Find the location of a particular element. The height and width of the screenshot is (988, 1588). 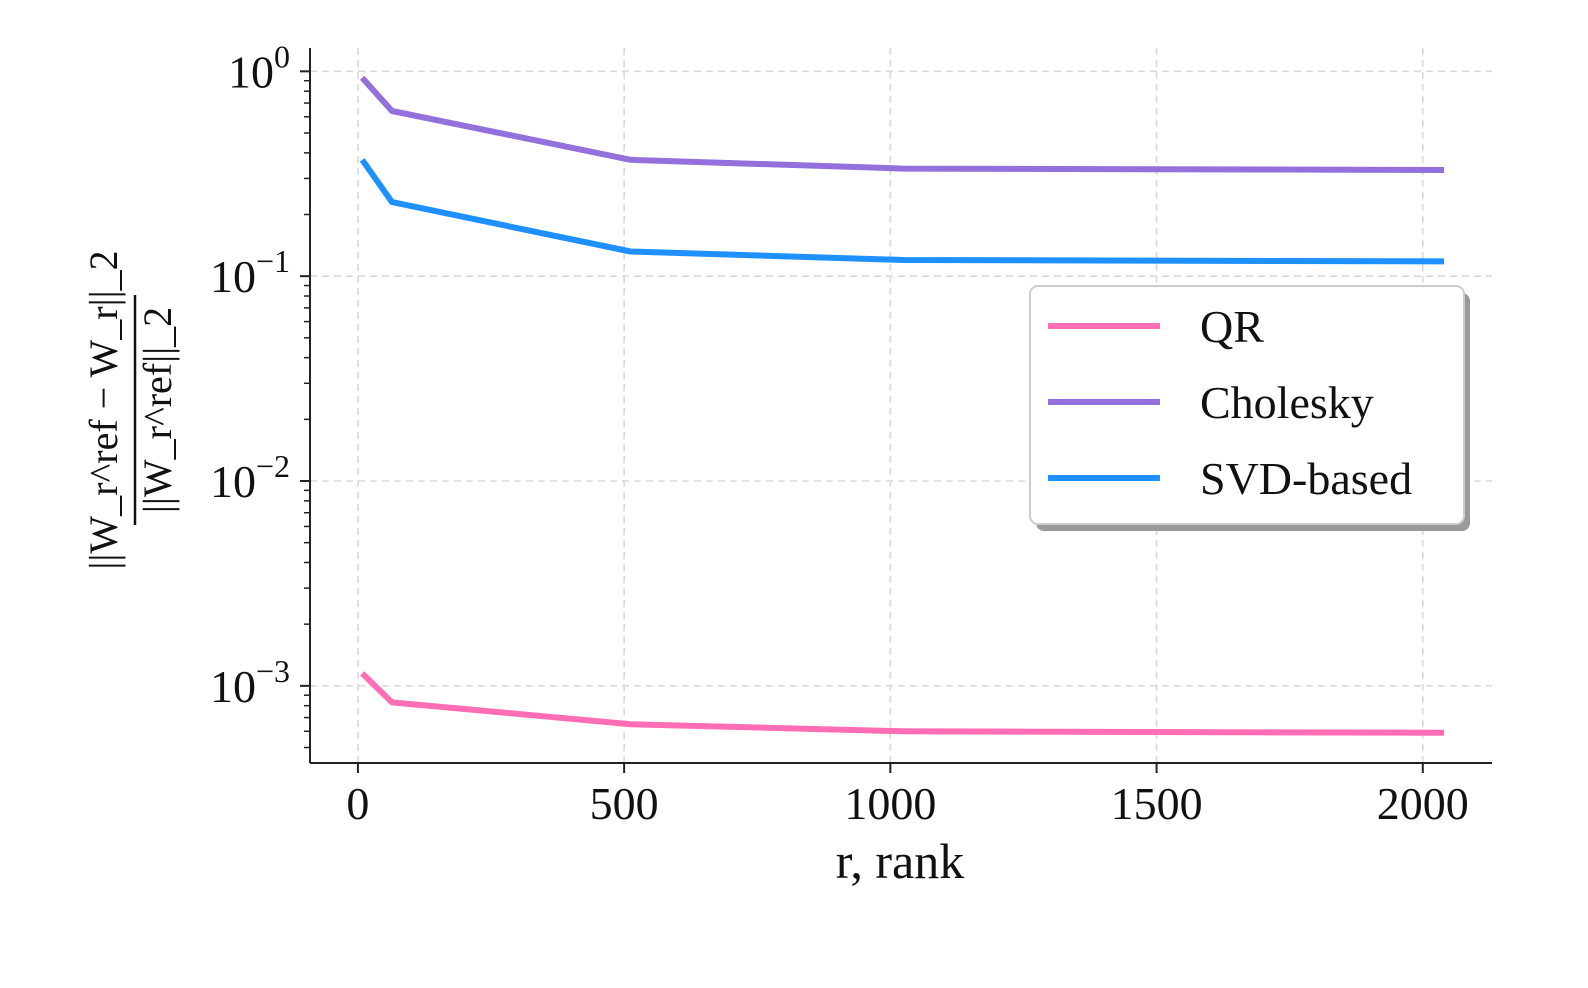

y-tick-label: 10⁻¹ is located at coordinates (250, 272).